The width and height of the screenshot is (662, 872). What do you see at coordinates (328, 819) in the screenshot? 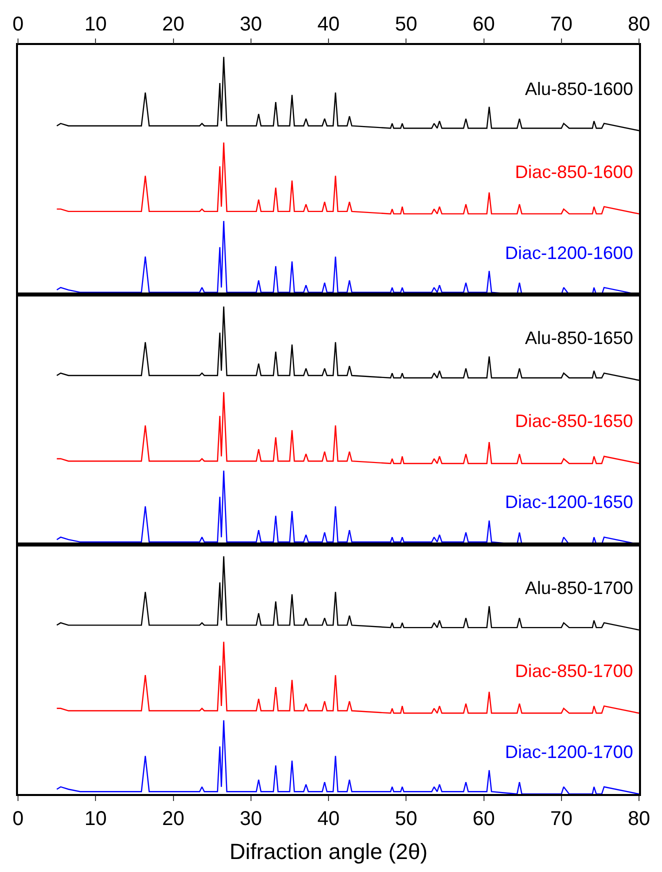
I see `x-tick-label: 40` at bounding box center [328, 819].